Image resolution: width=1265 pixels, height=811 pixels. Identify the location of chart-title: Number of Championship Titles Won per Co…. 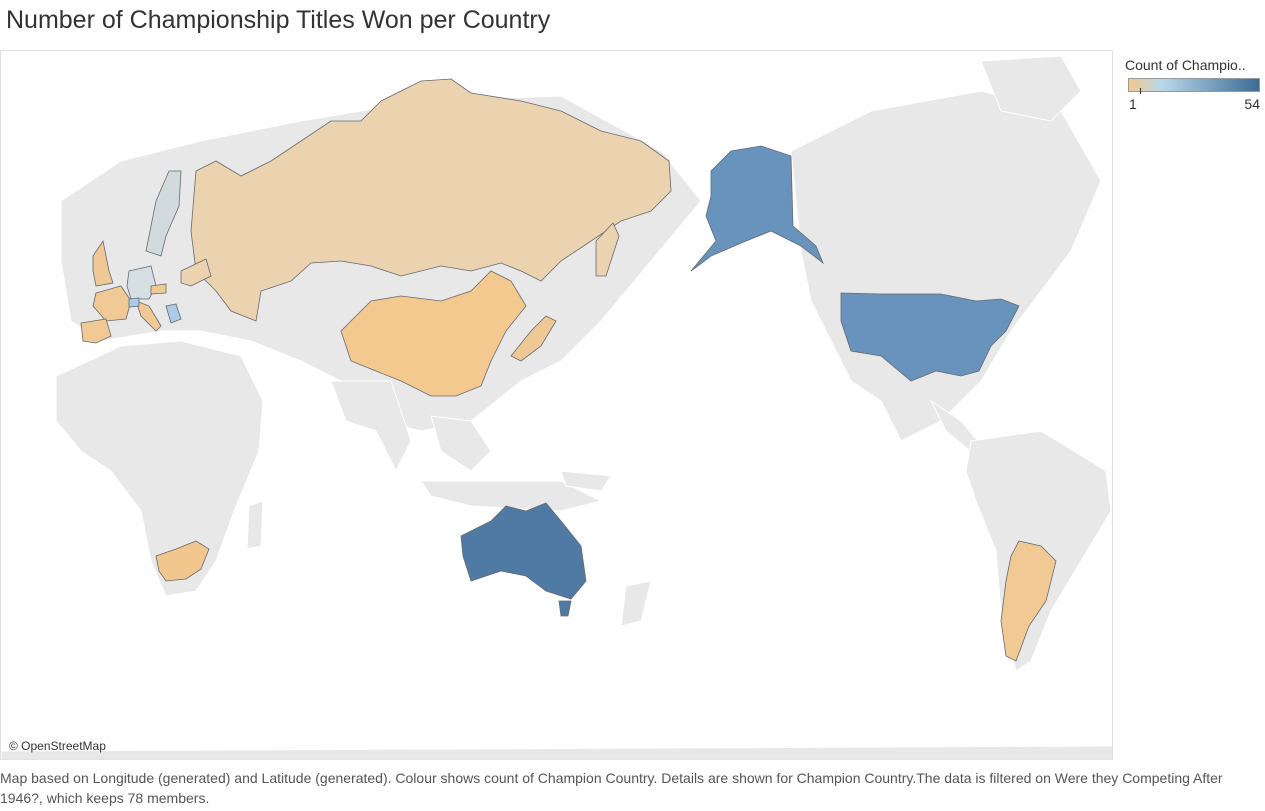
(278, 20).